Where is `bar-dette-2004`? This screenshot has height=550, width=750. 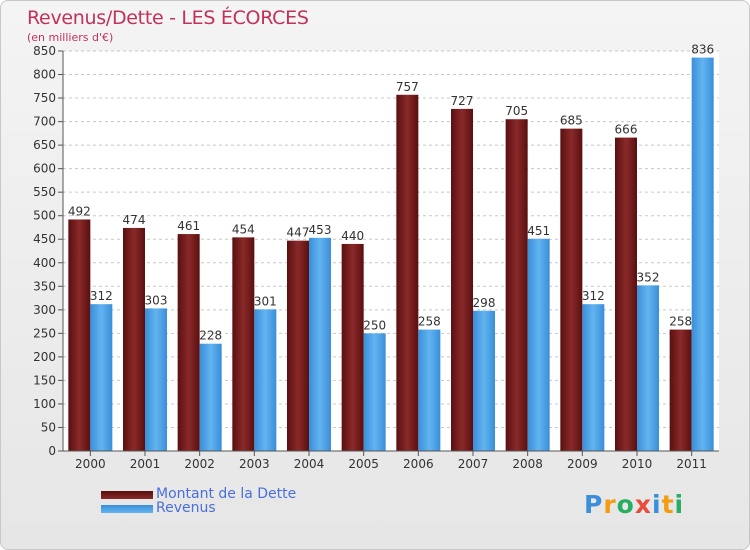
bar-dette-2004 is located at coordinates (298, 345).